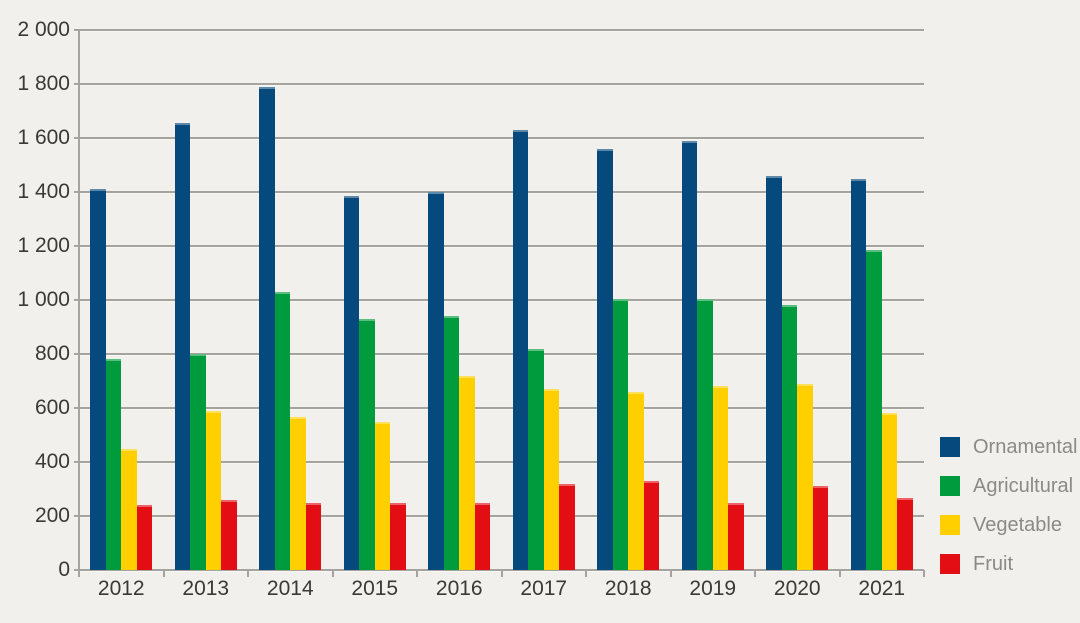  Describe the element at coordinates (229, 534) in the screenshot. I see `bar-fruit-2013` at that location.